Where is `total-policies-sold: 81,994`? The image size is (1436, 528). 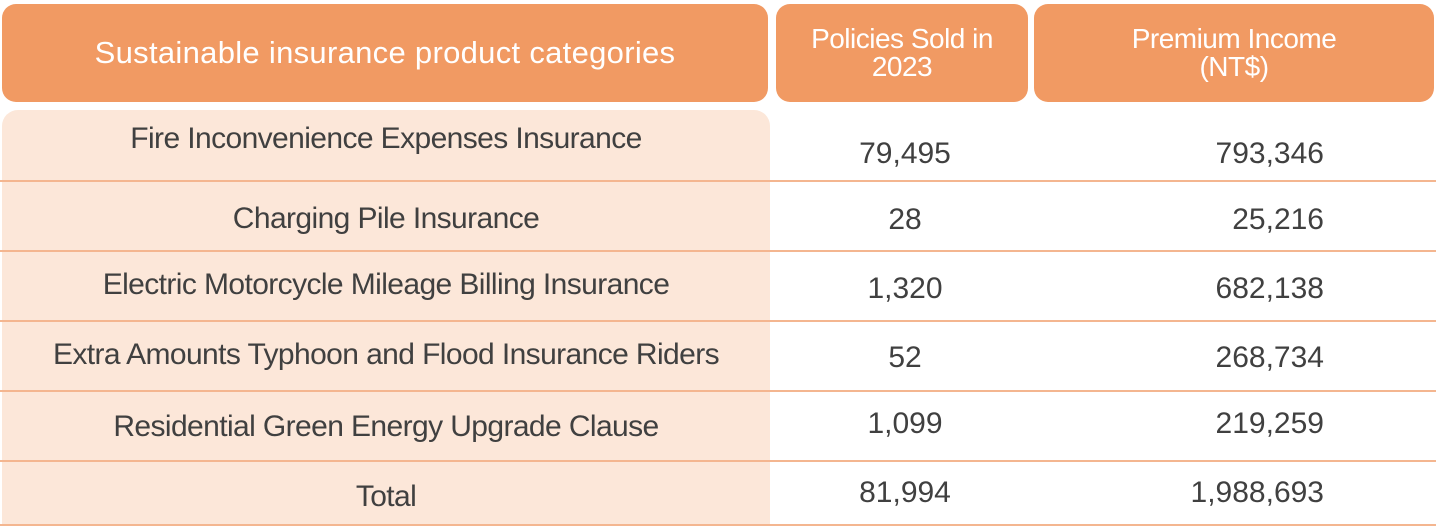 total-policies-sold: 81,994 is located at coordinates (905, 492).